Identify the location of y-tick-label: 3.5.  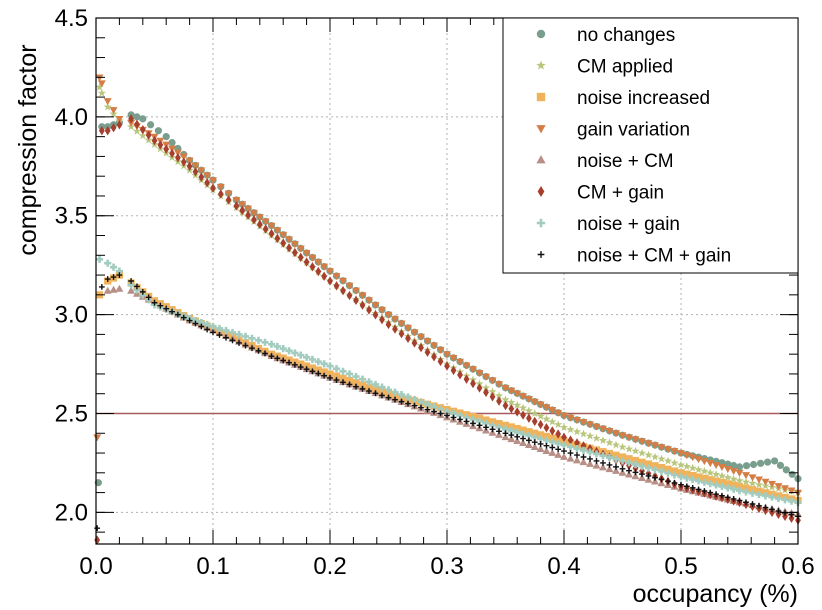
(71, 216).